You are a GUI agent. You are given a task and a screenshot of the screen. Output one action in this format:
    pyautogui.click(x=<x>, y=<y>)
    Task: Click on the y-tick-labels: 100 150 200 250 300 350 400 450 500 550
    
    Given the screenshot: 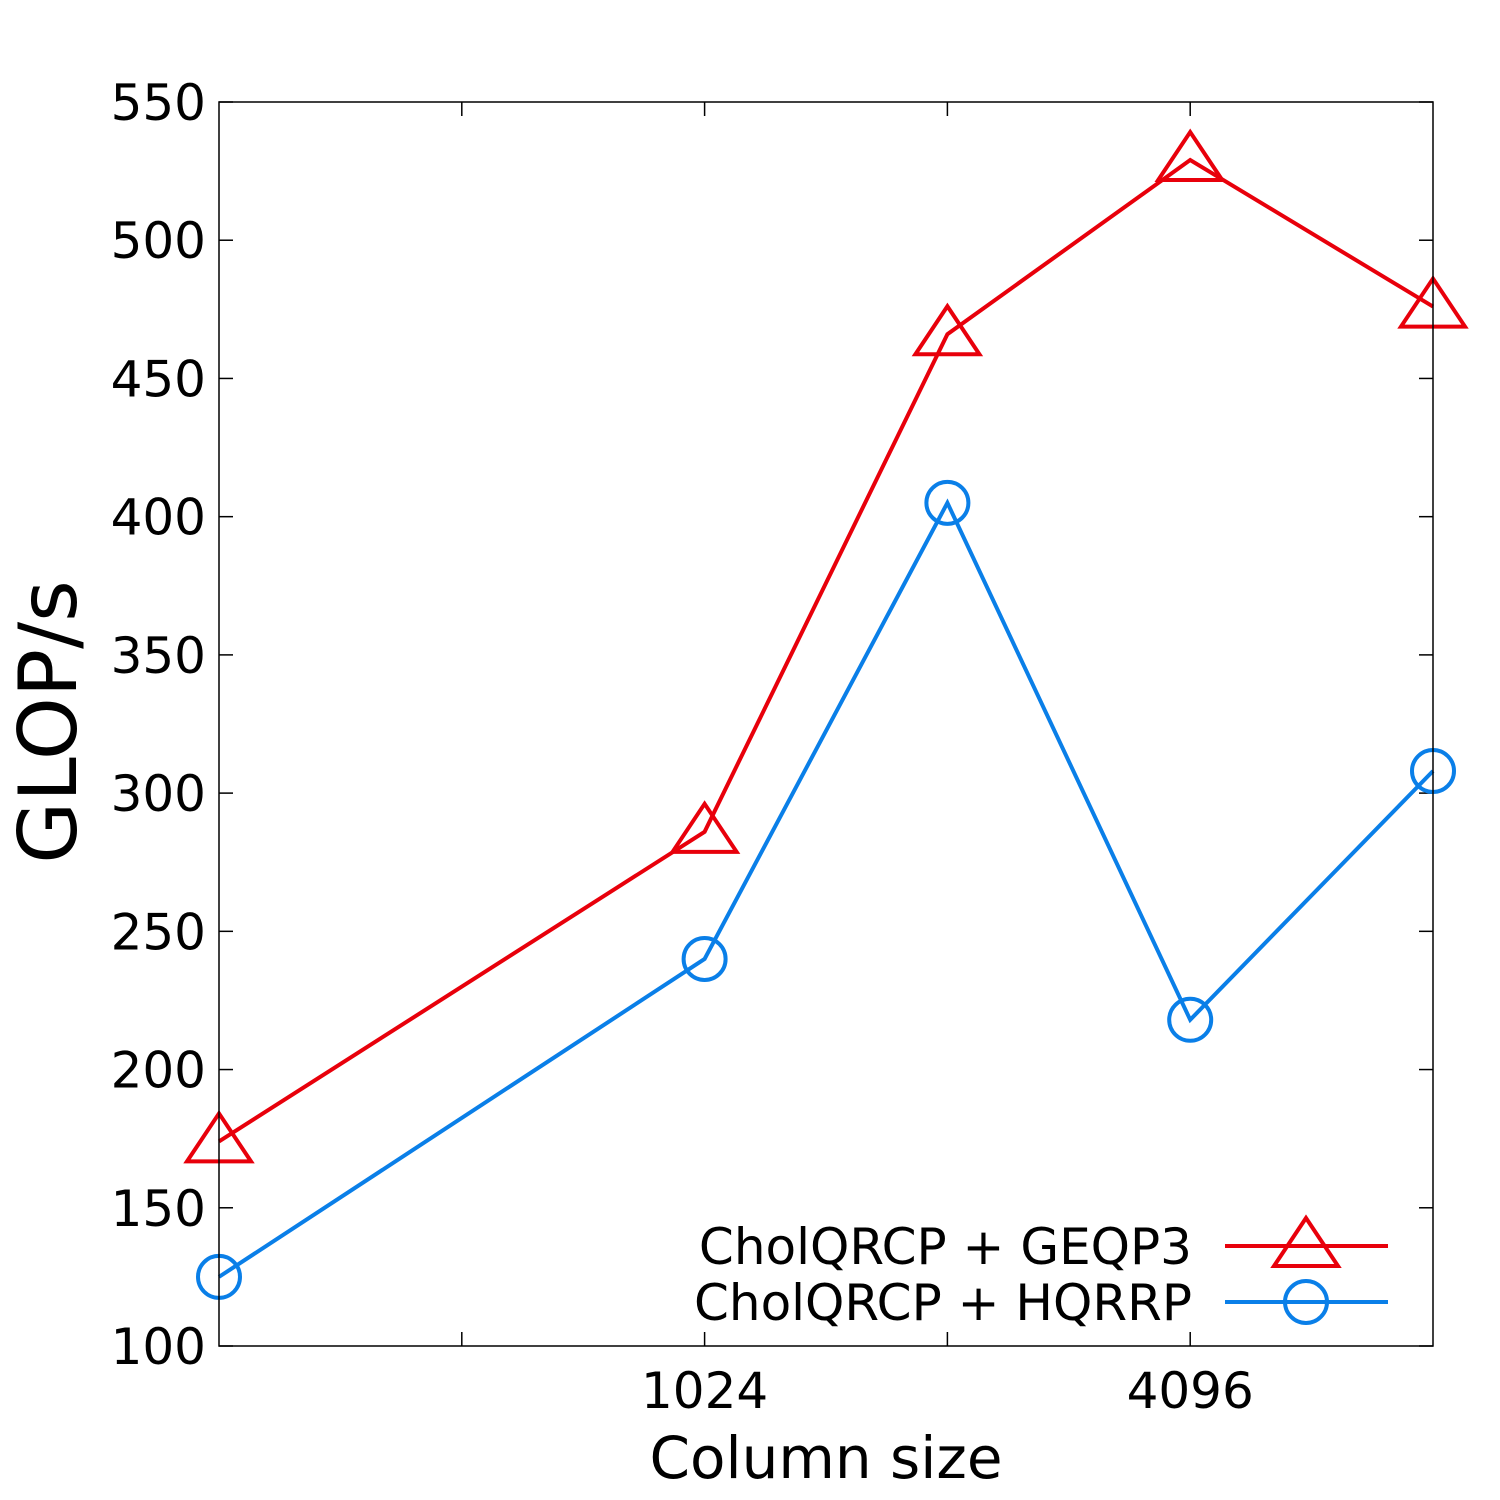 What is the action you would take?
    pyautogui.click(x=158, y=725)
    